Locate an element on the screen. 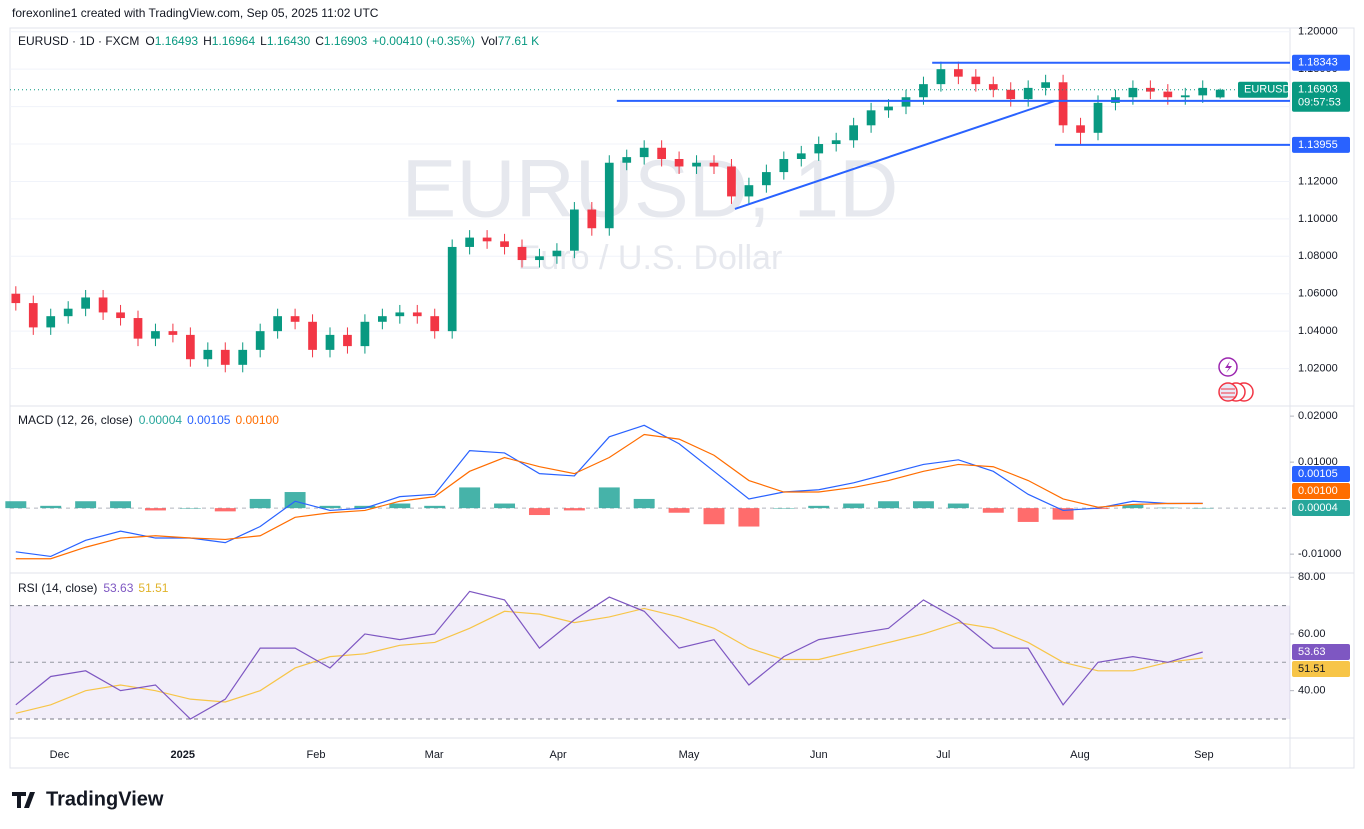  rsi-line is located at coordinates (609, 655).